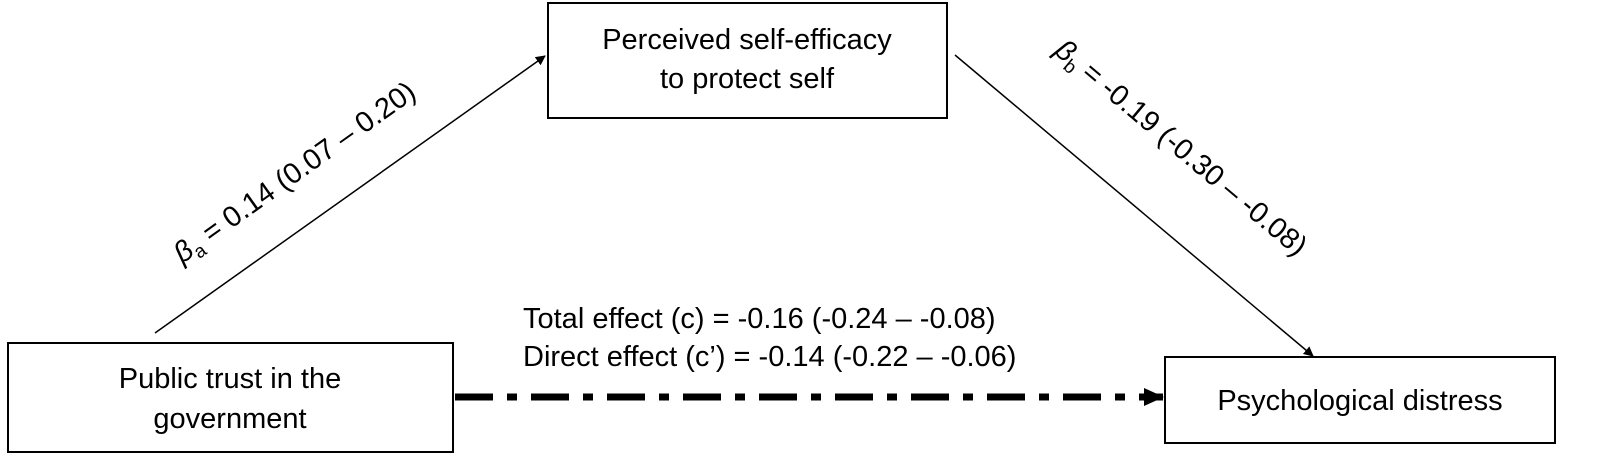 The image size is (1600, 467). Describe the element at coordinates (230, 397) in the screenshot. I see `predictor-box` at that location.